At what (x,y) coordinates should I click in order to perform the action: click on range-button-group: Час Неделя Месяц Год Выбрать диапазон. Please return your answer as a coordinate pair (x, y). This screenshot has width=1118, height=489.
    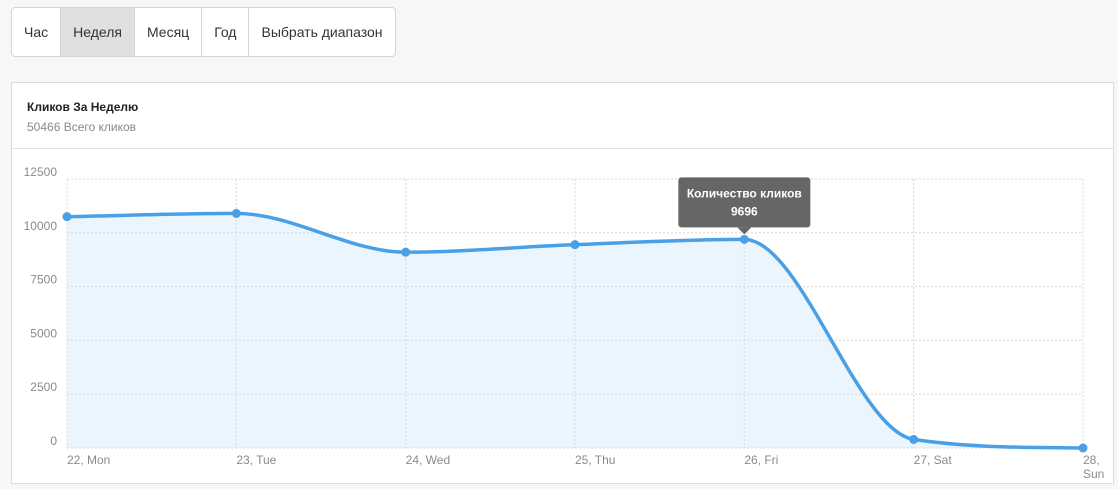
    Looking at the image, I should click on (203, 32).